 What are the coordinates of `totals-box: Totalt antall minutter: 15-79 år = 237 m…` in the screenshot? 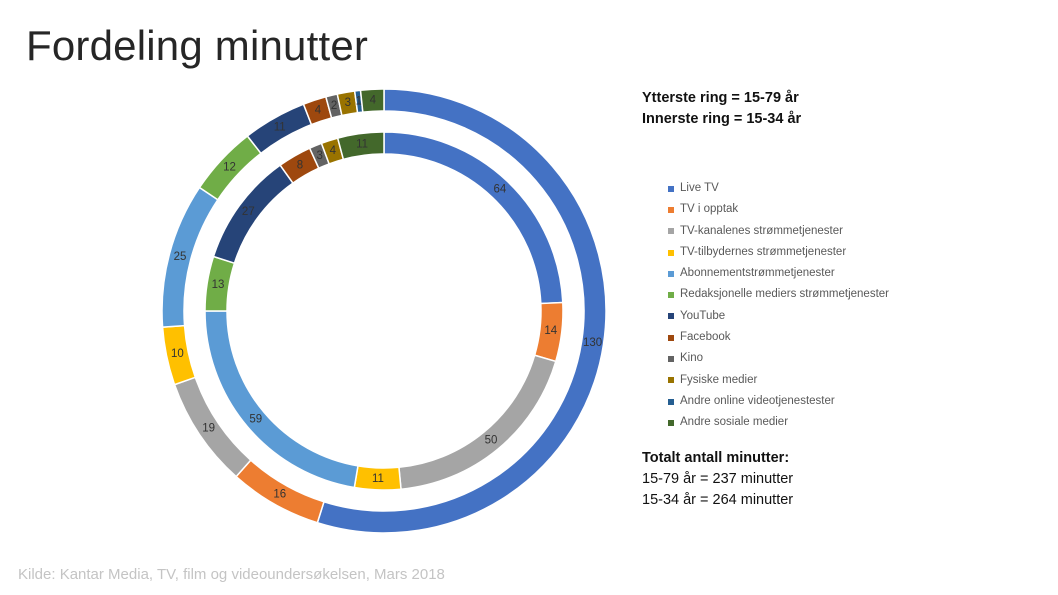 It's located at (717, 479).